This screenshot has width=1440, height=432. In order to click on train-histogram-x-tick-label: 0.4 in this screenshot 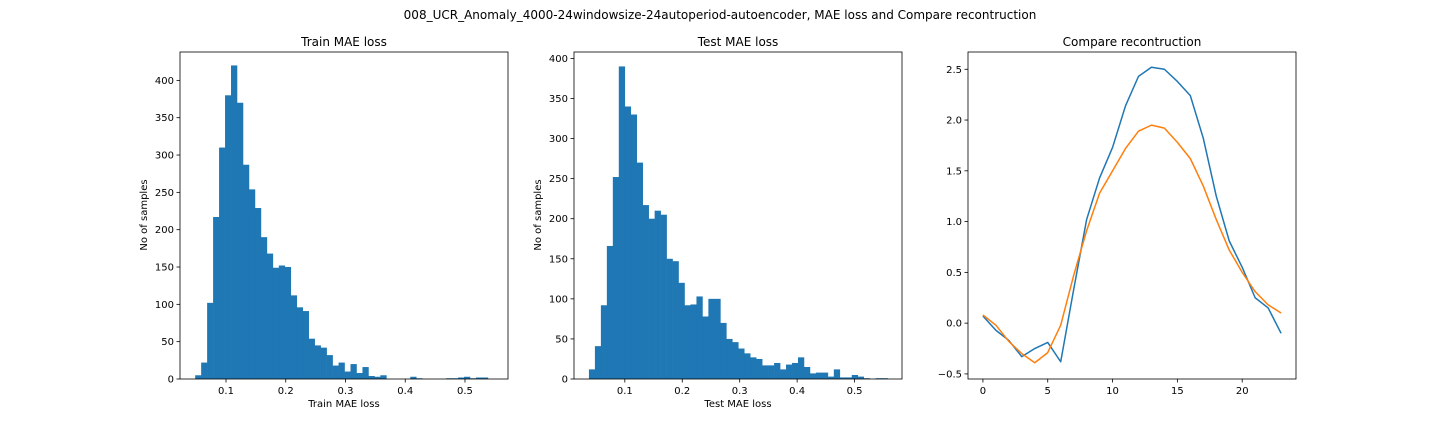, I will do `click(405, 391)`.